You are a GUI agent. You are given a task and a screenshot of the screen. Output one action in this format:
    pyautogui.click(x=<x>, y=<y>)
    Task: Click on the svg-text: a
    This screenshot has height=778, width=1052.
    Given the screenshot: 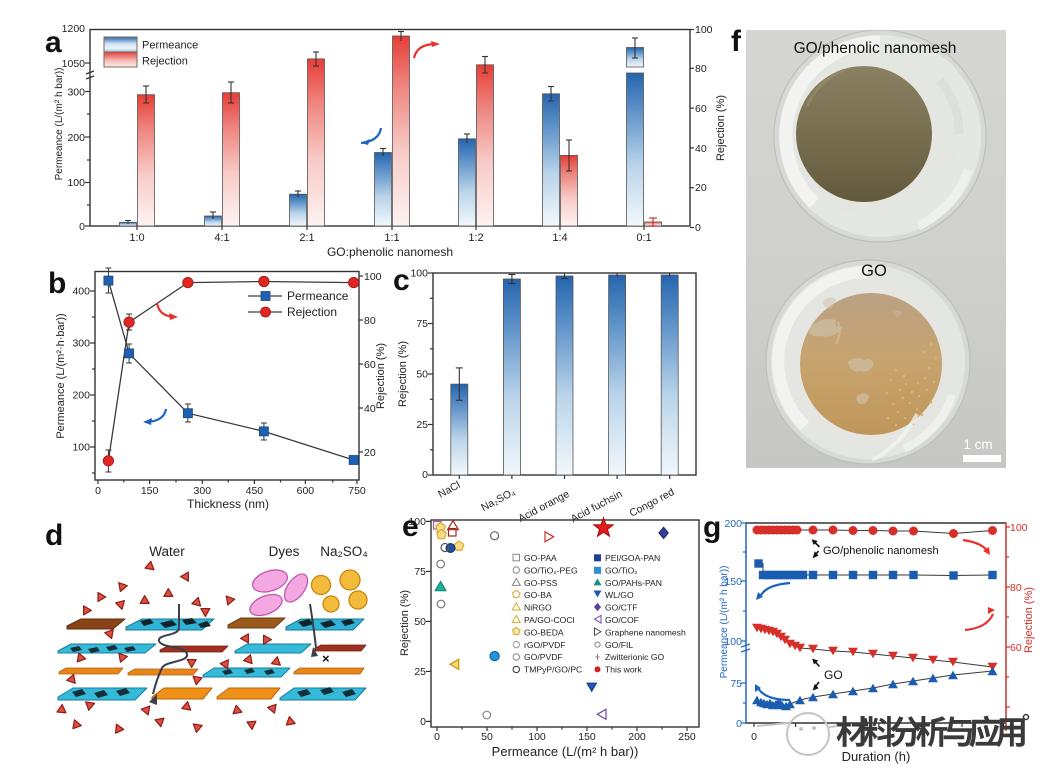 What is the action you would take?
    pyautogui.click(x=53, y=42)
    